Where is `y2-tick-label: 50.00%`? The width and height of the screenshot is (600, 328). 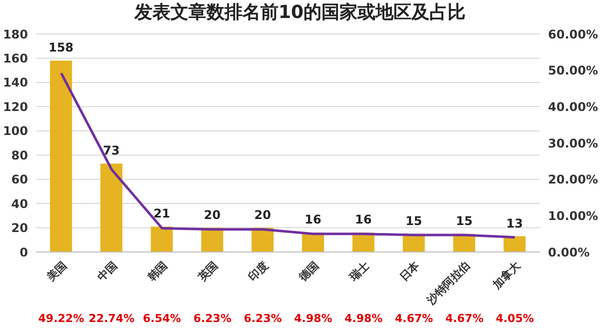
y2-tick-label: 50.00% is located at coordinates (573, 71).